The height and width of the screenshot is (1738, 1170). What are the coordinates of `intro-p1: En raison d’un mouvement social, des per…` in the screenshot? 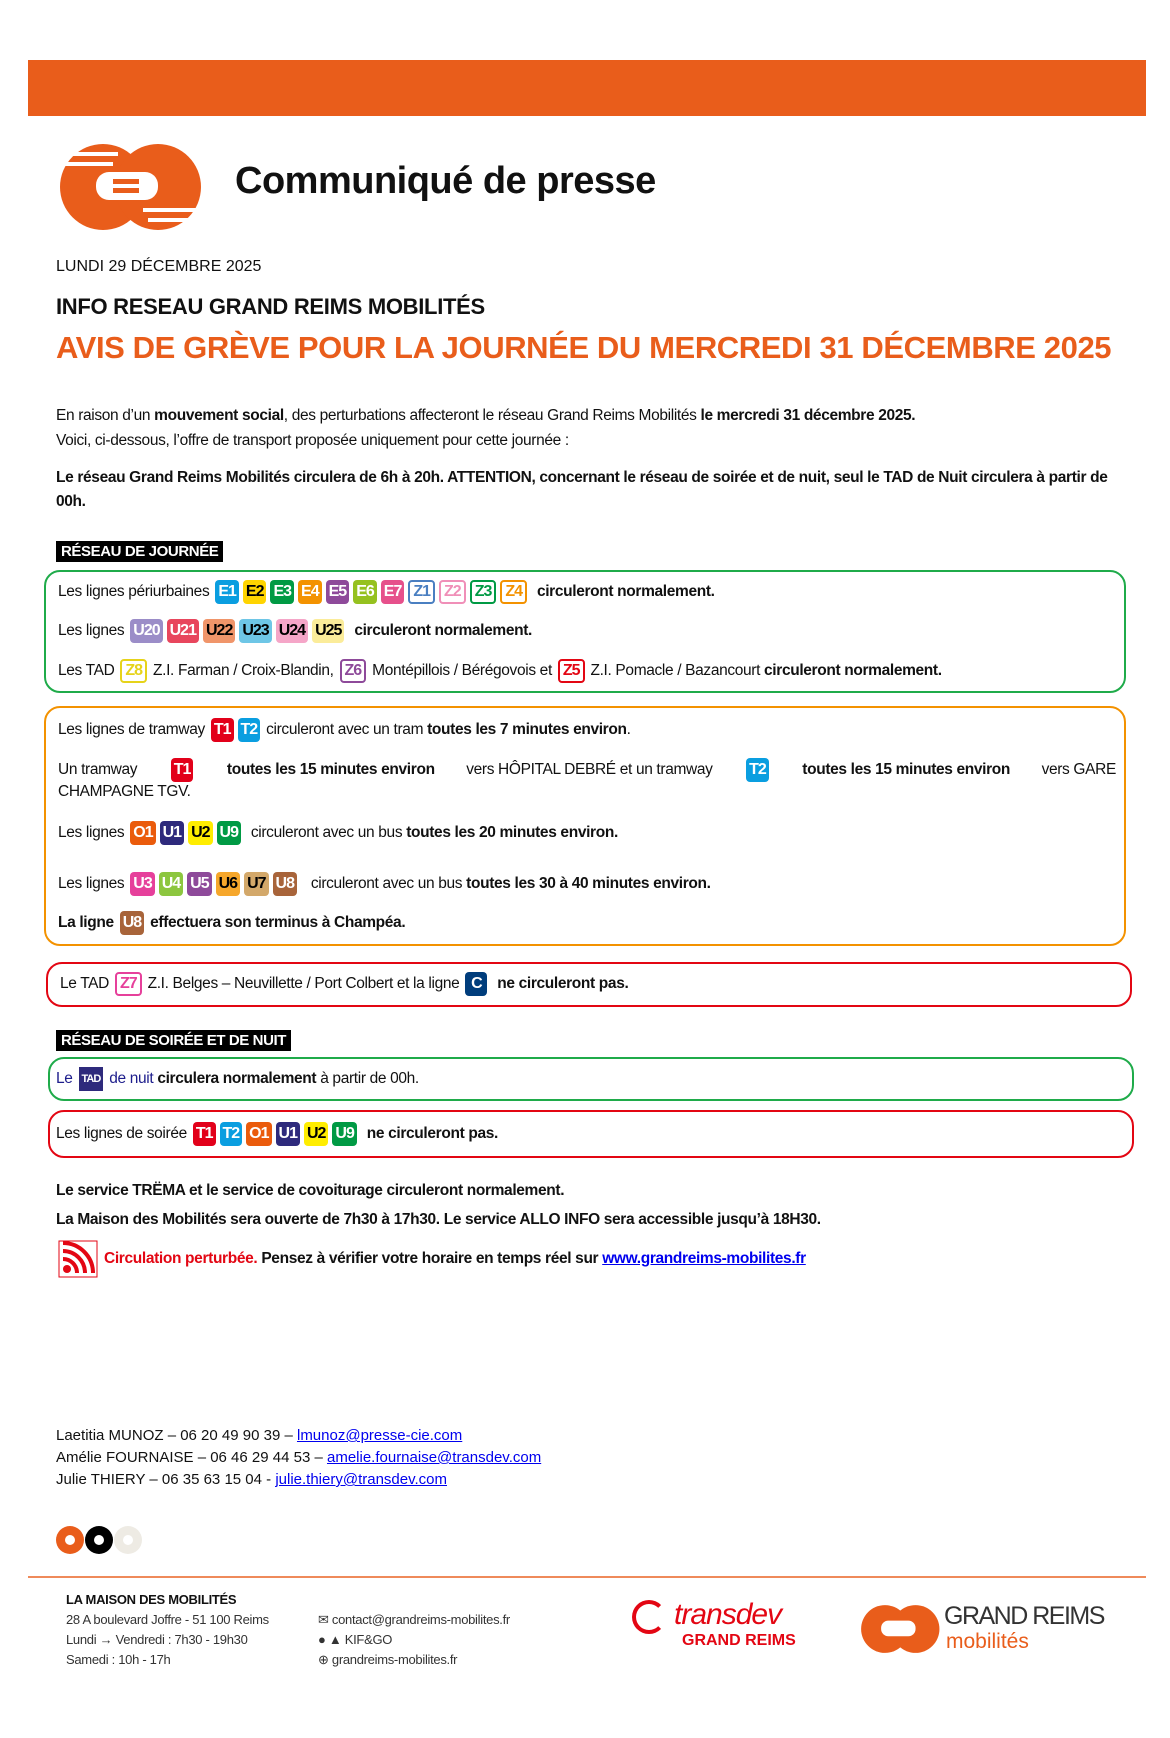 It's located at (486, 416).